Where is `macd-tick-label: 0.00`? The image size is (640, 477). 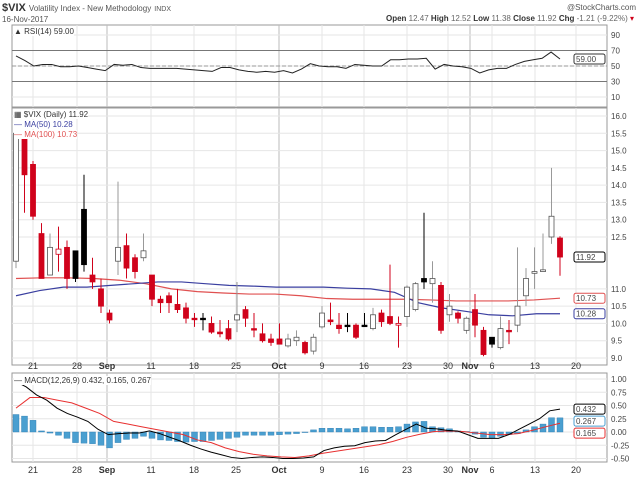 macd-tick-label: 0.00 is located at coordinates (619, 432).